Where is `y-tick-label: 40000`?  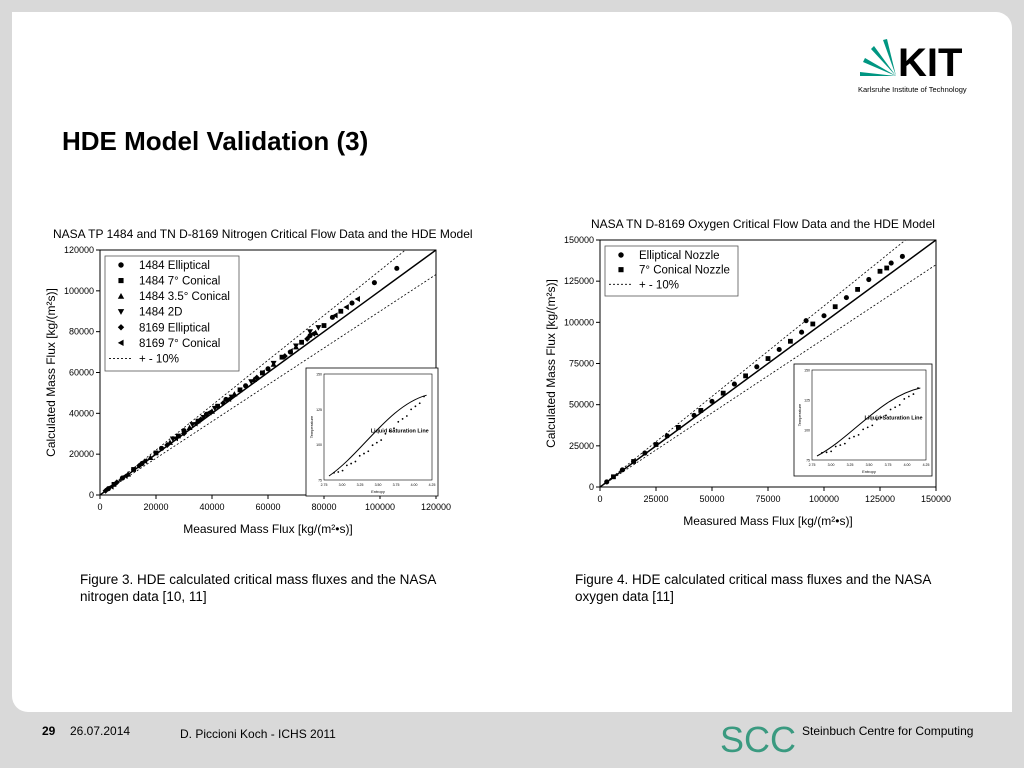
y-tick-label: 40000 is located at coordinates (81, 413).